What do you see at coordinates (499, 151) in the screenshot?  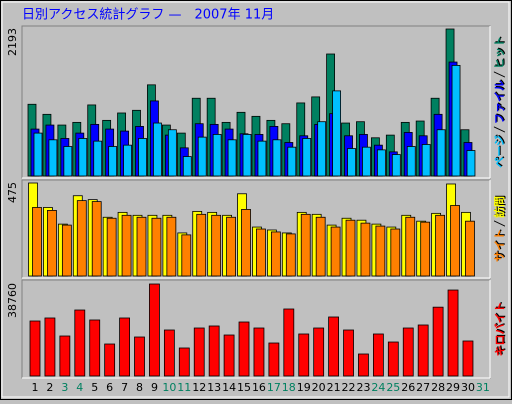 I see `legend-label: ページ` at bounding box center [499, 151].